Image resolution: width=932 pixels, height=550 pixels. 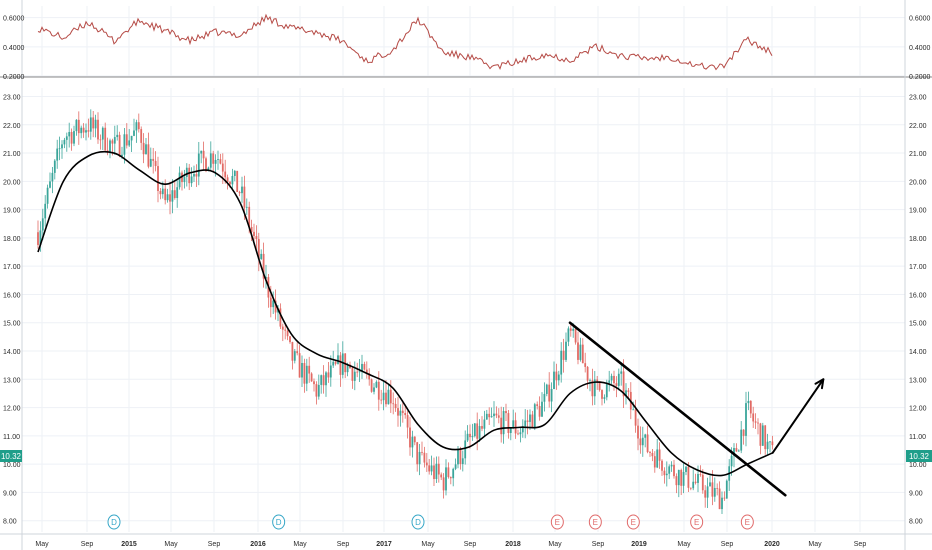 What do you see at coordinates (12, 239) in the screenshot?
I see `price-left-tick-label: 18.00` at bounding box center [12, 239].